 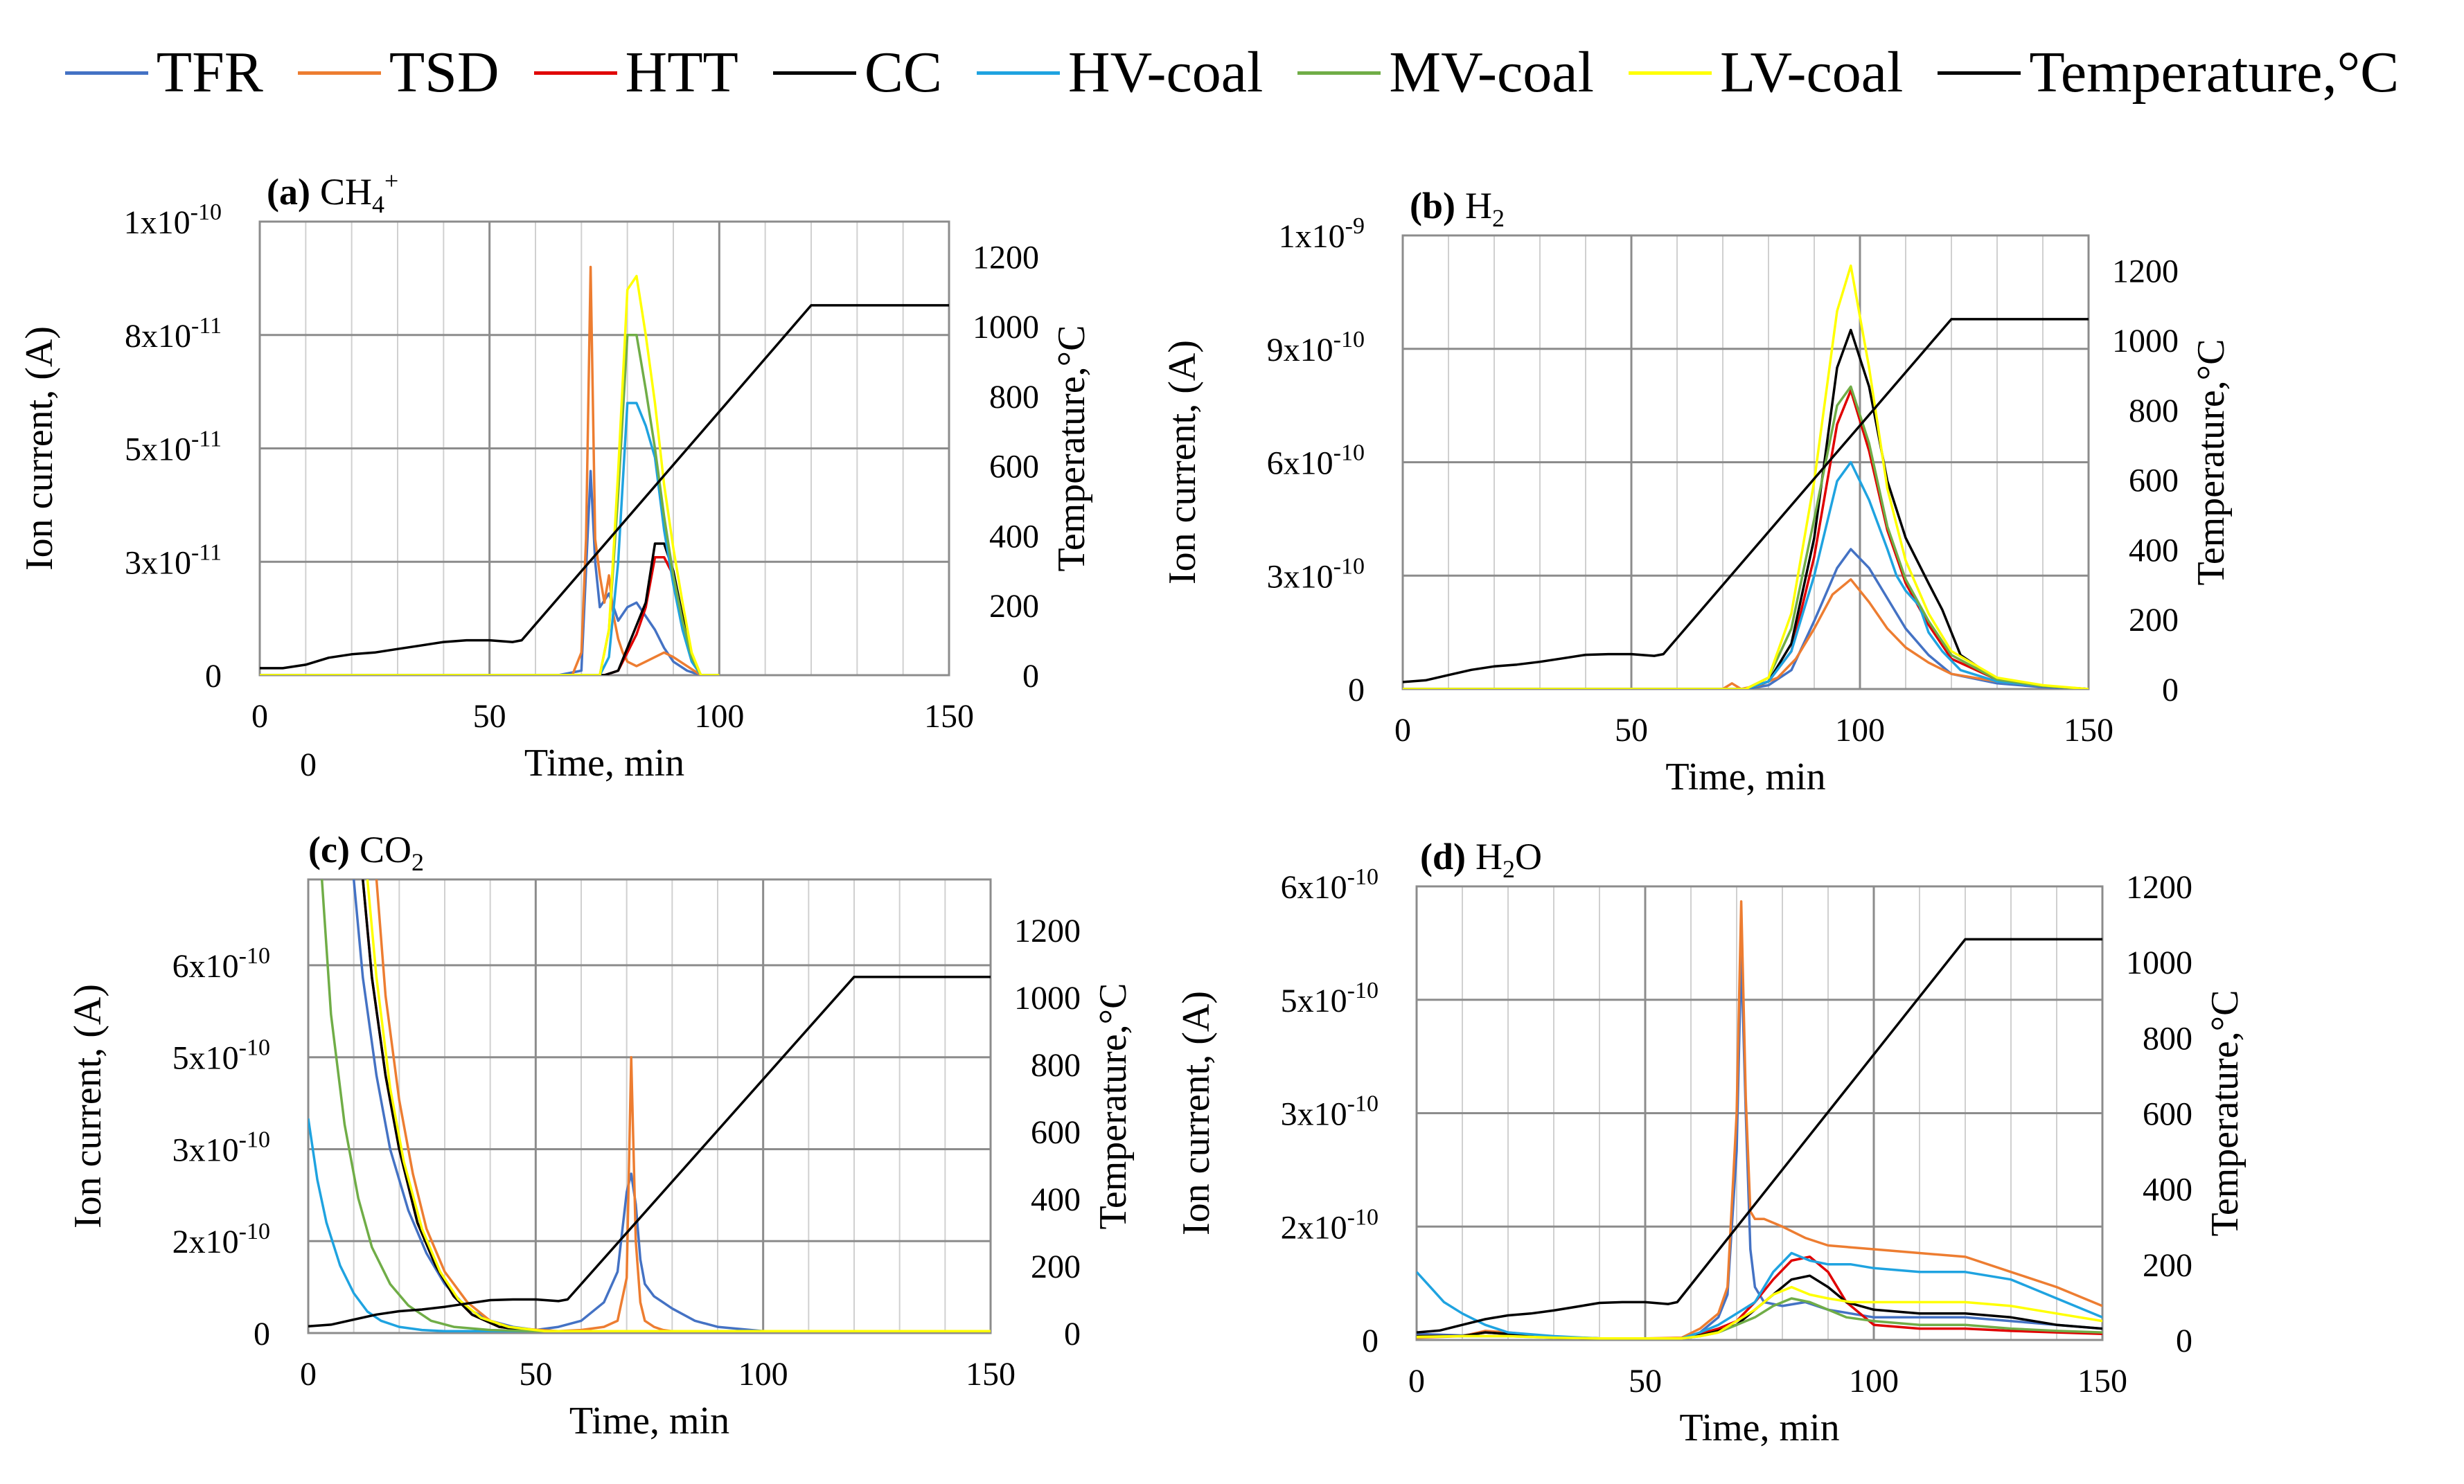 I want to click on y-tick-label: 3x10⁻¹¹, so click(x=174, y=560).